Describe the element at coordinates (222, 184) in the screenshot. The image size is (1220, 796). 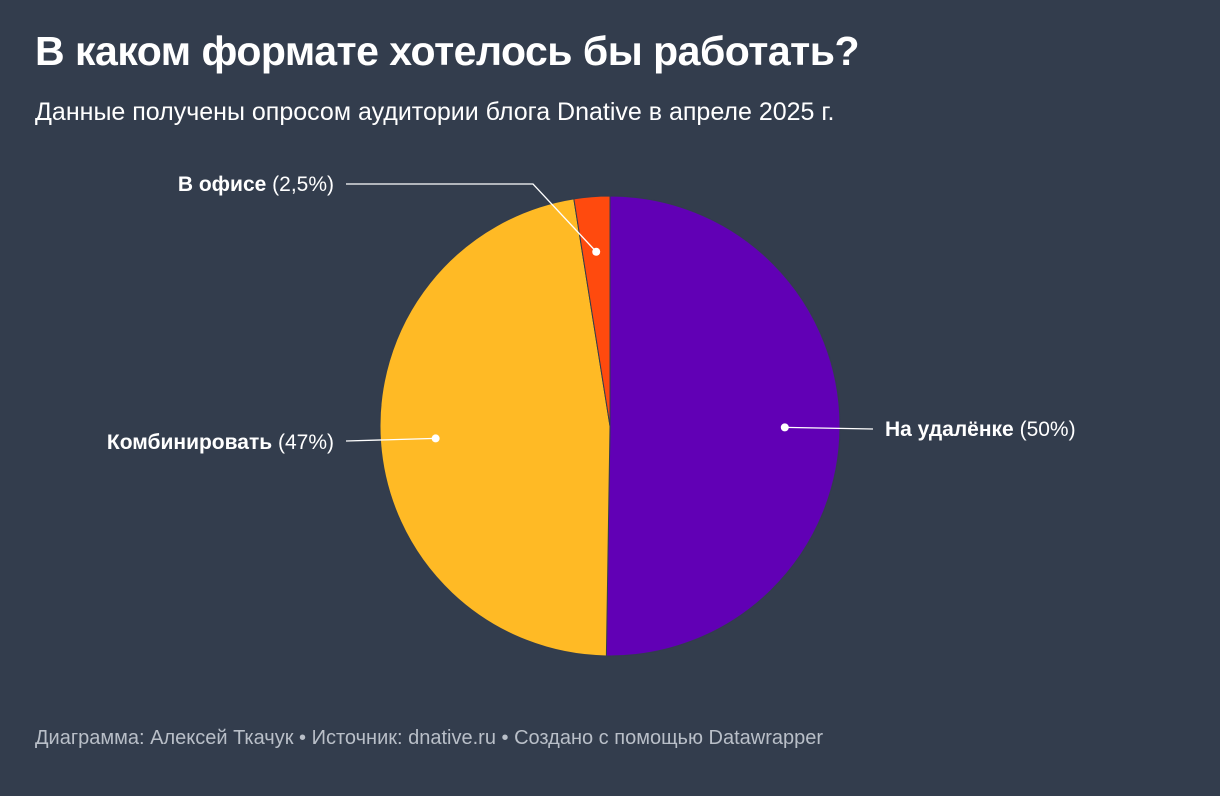
I see `slice-label-name: В офисе` at that location.